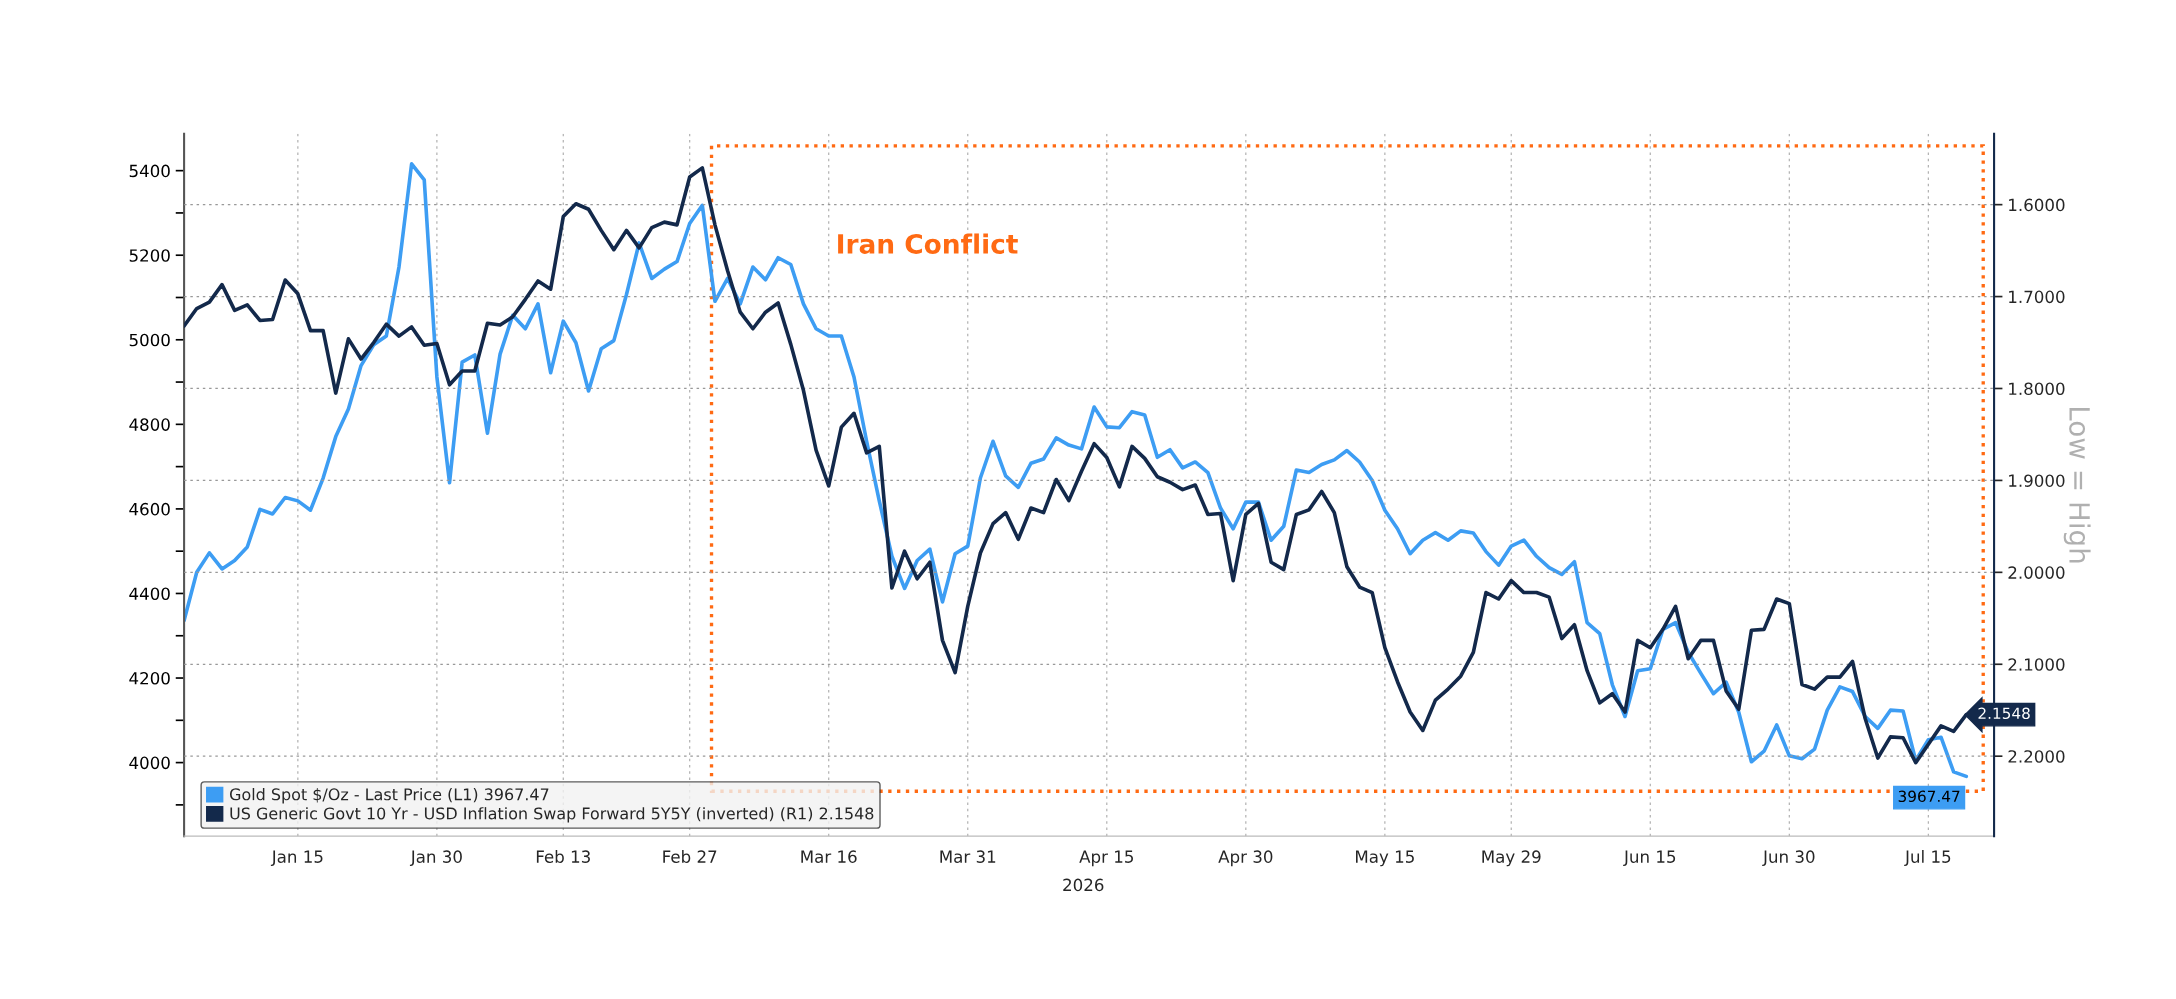 This screenshot has width=2176, height=999. What do you see at coordinates (552, 815) in the screenshot?
I see `legend-label: US Generic Govt 10 Yr - USD Inflation Swap Forward 5Y5Y (inverted) (R1) 2.1548` at bounding box center [552, 815].